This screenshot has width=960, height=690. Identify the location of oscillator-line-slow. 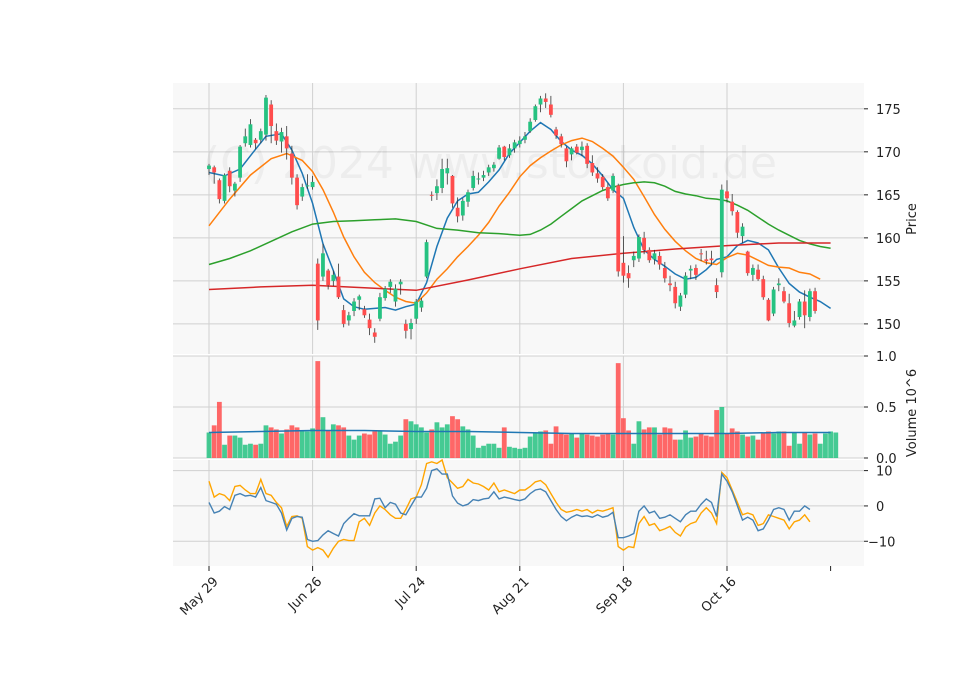
(509, 508).